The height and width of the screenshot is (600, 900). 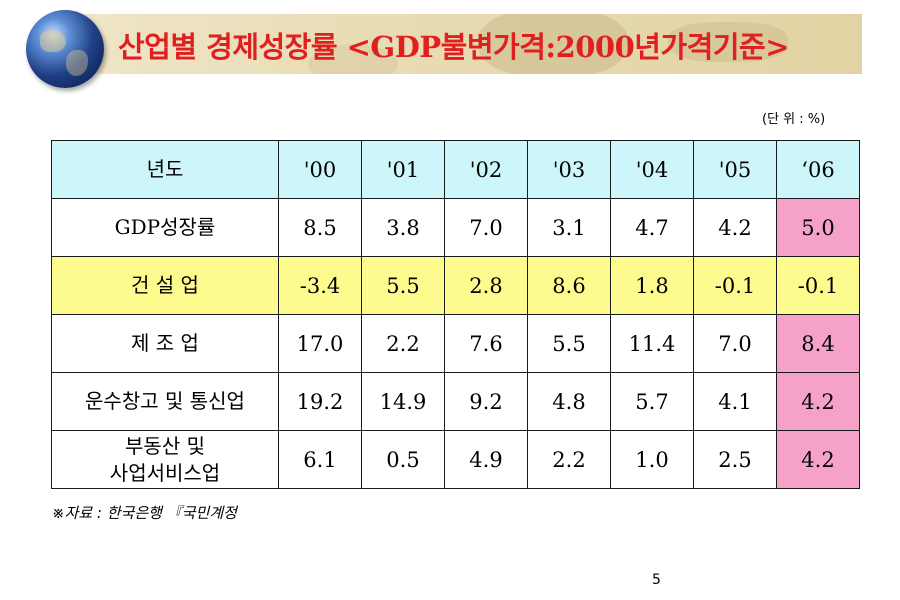 I want to click on table-cell: 5.7, so click(x=652, y=401).